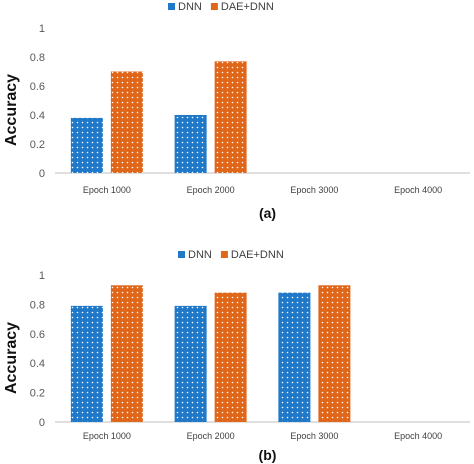 The image size is (474, 464). I want to click on panel-label: (a), so click(267, 213).